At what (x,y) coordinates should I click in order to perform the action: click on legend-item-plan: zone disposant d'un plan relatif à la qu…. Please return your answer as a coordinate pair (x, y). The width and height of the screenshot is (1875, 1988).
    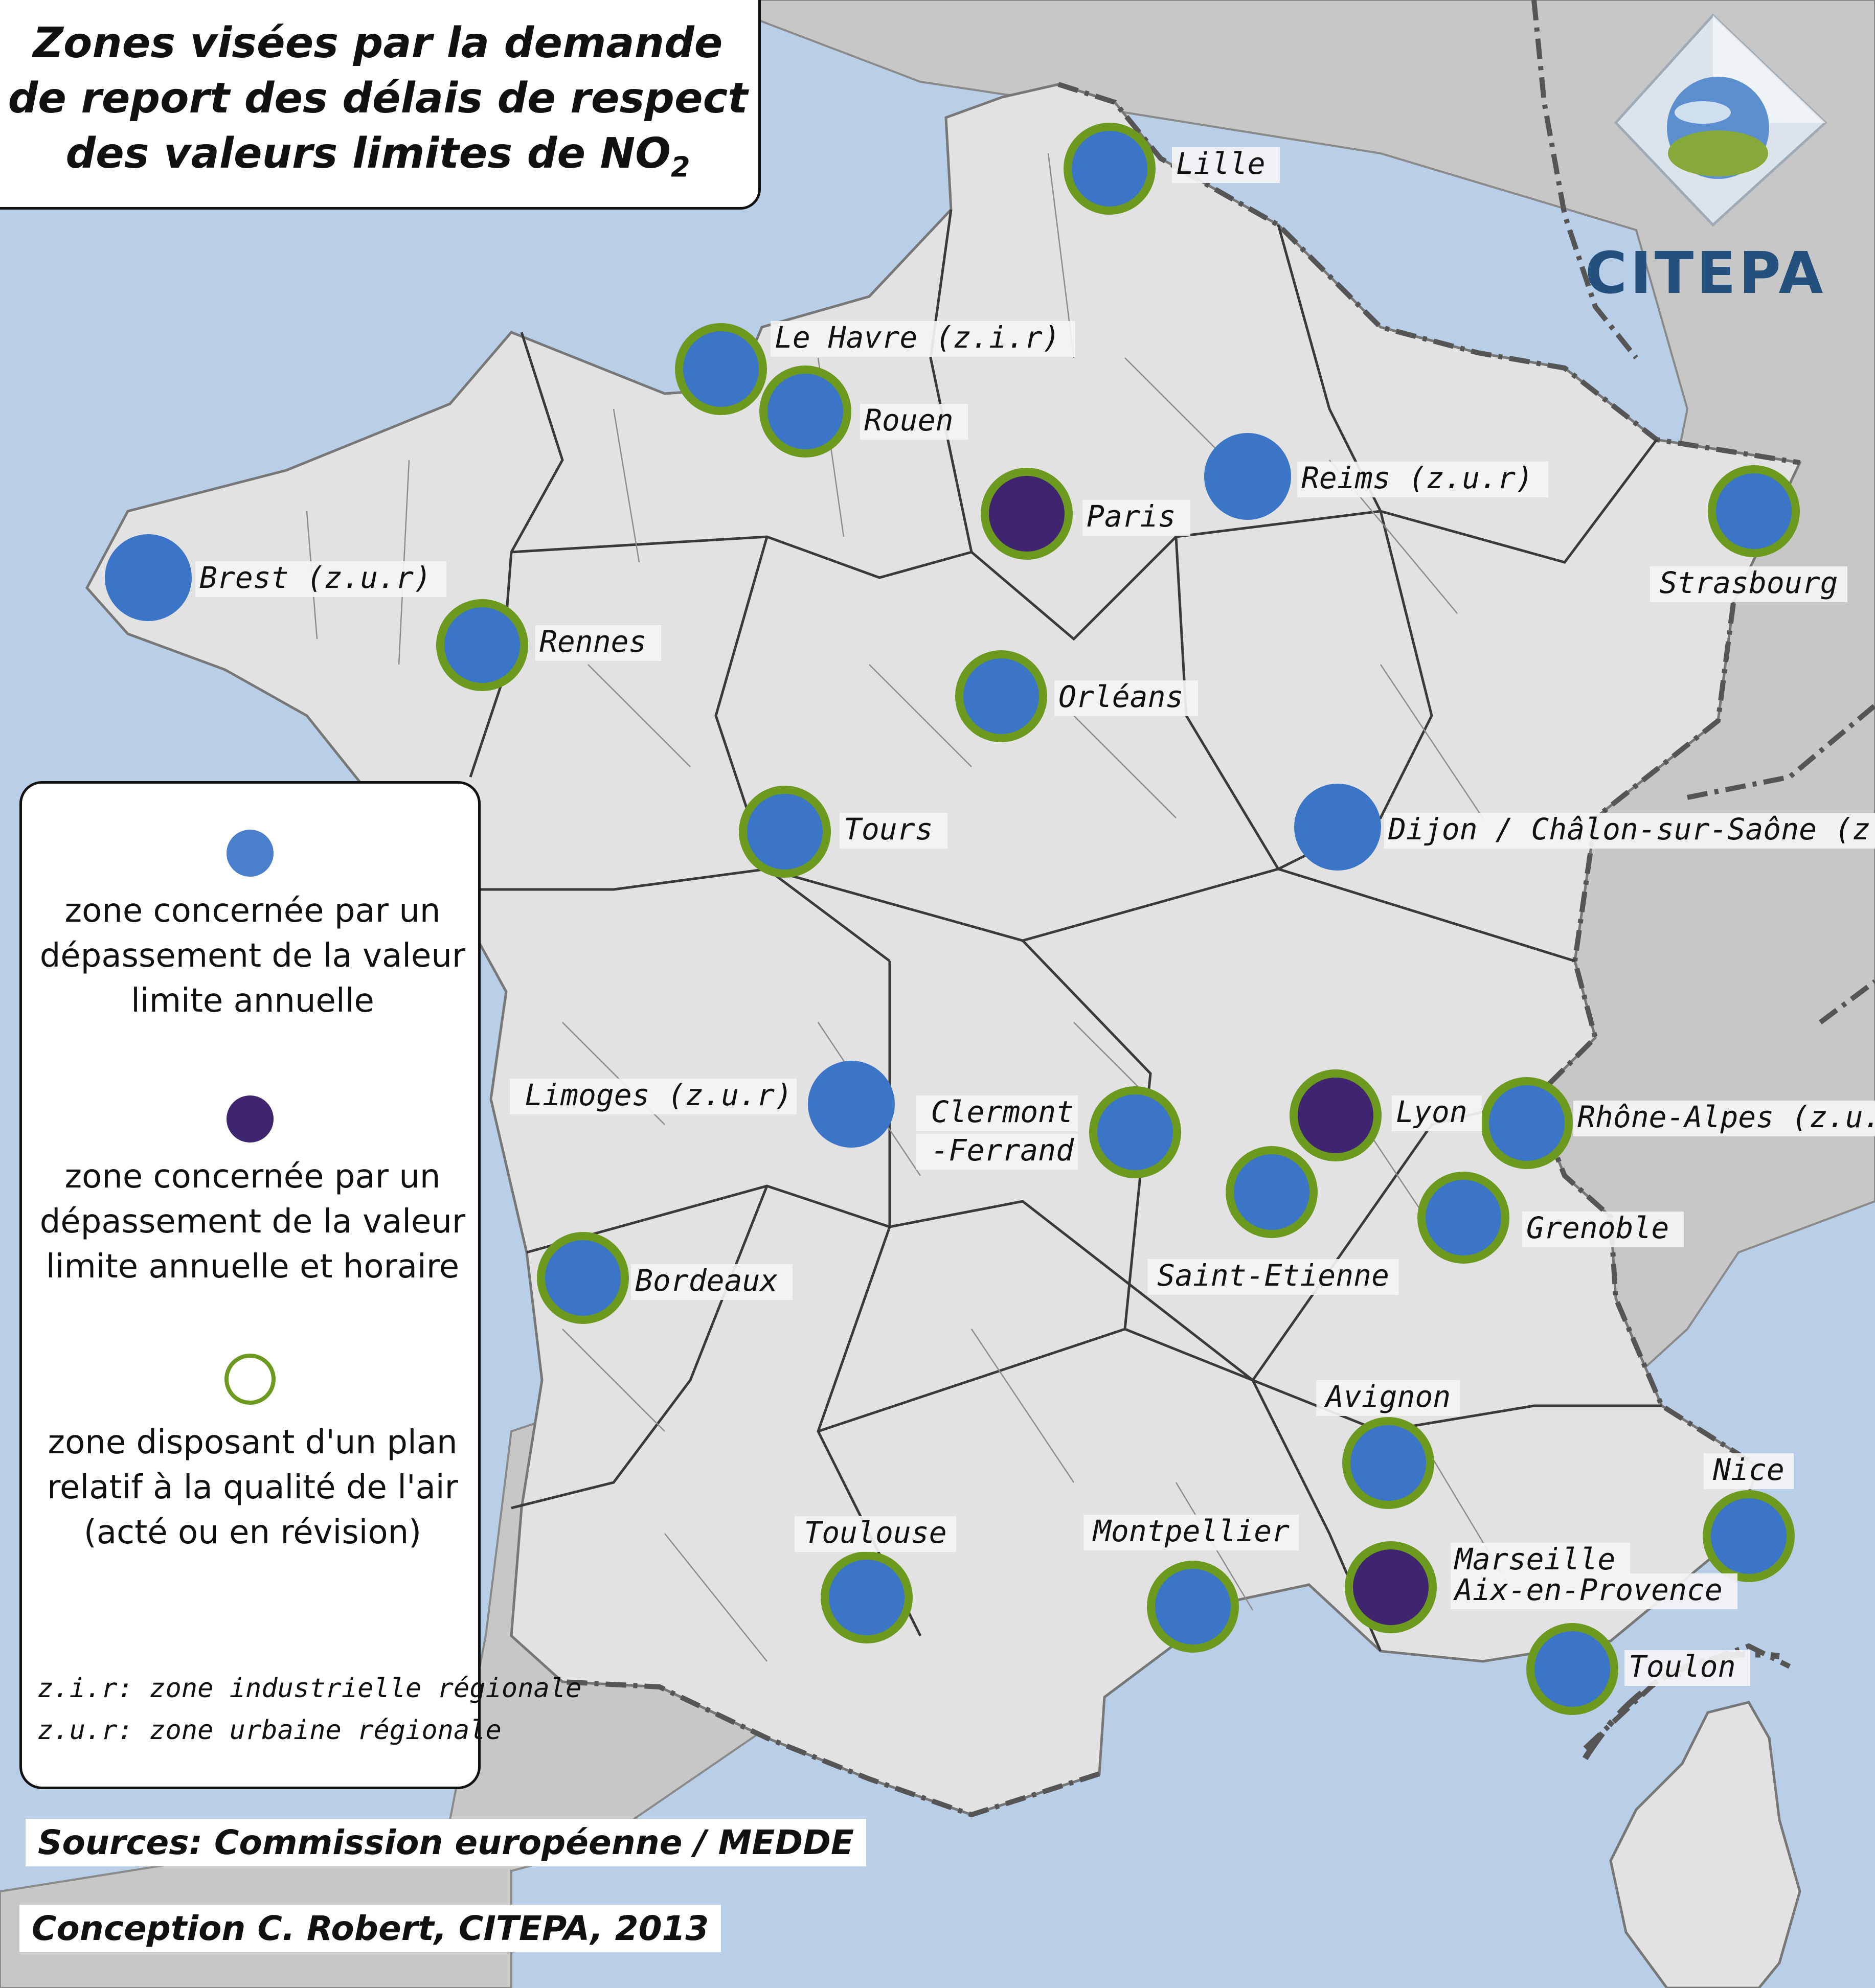
    Looking at the image, I should click on (252, 1487).